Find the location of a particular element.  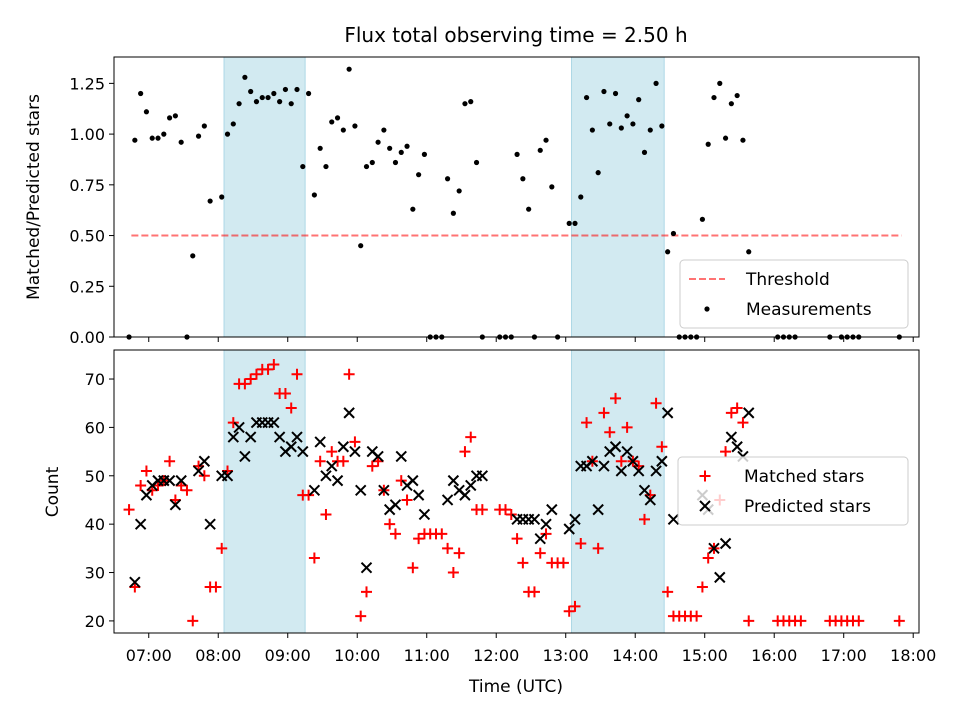

chart-title: Flux total observing time = 2.50 h is located at coordinates (515, 35).